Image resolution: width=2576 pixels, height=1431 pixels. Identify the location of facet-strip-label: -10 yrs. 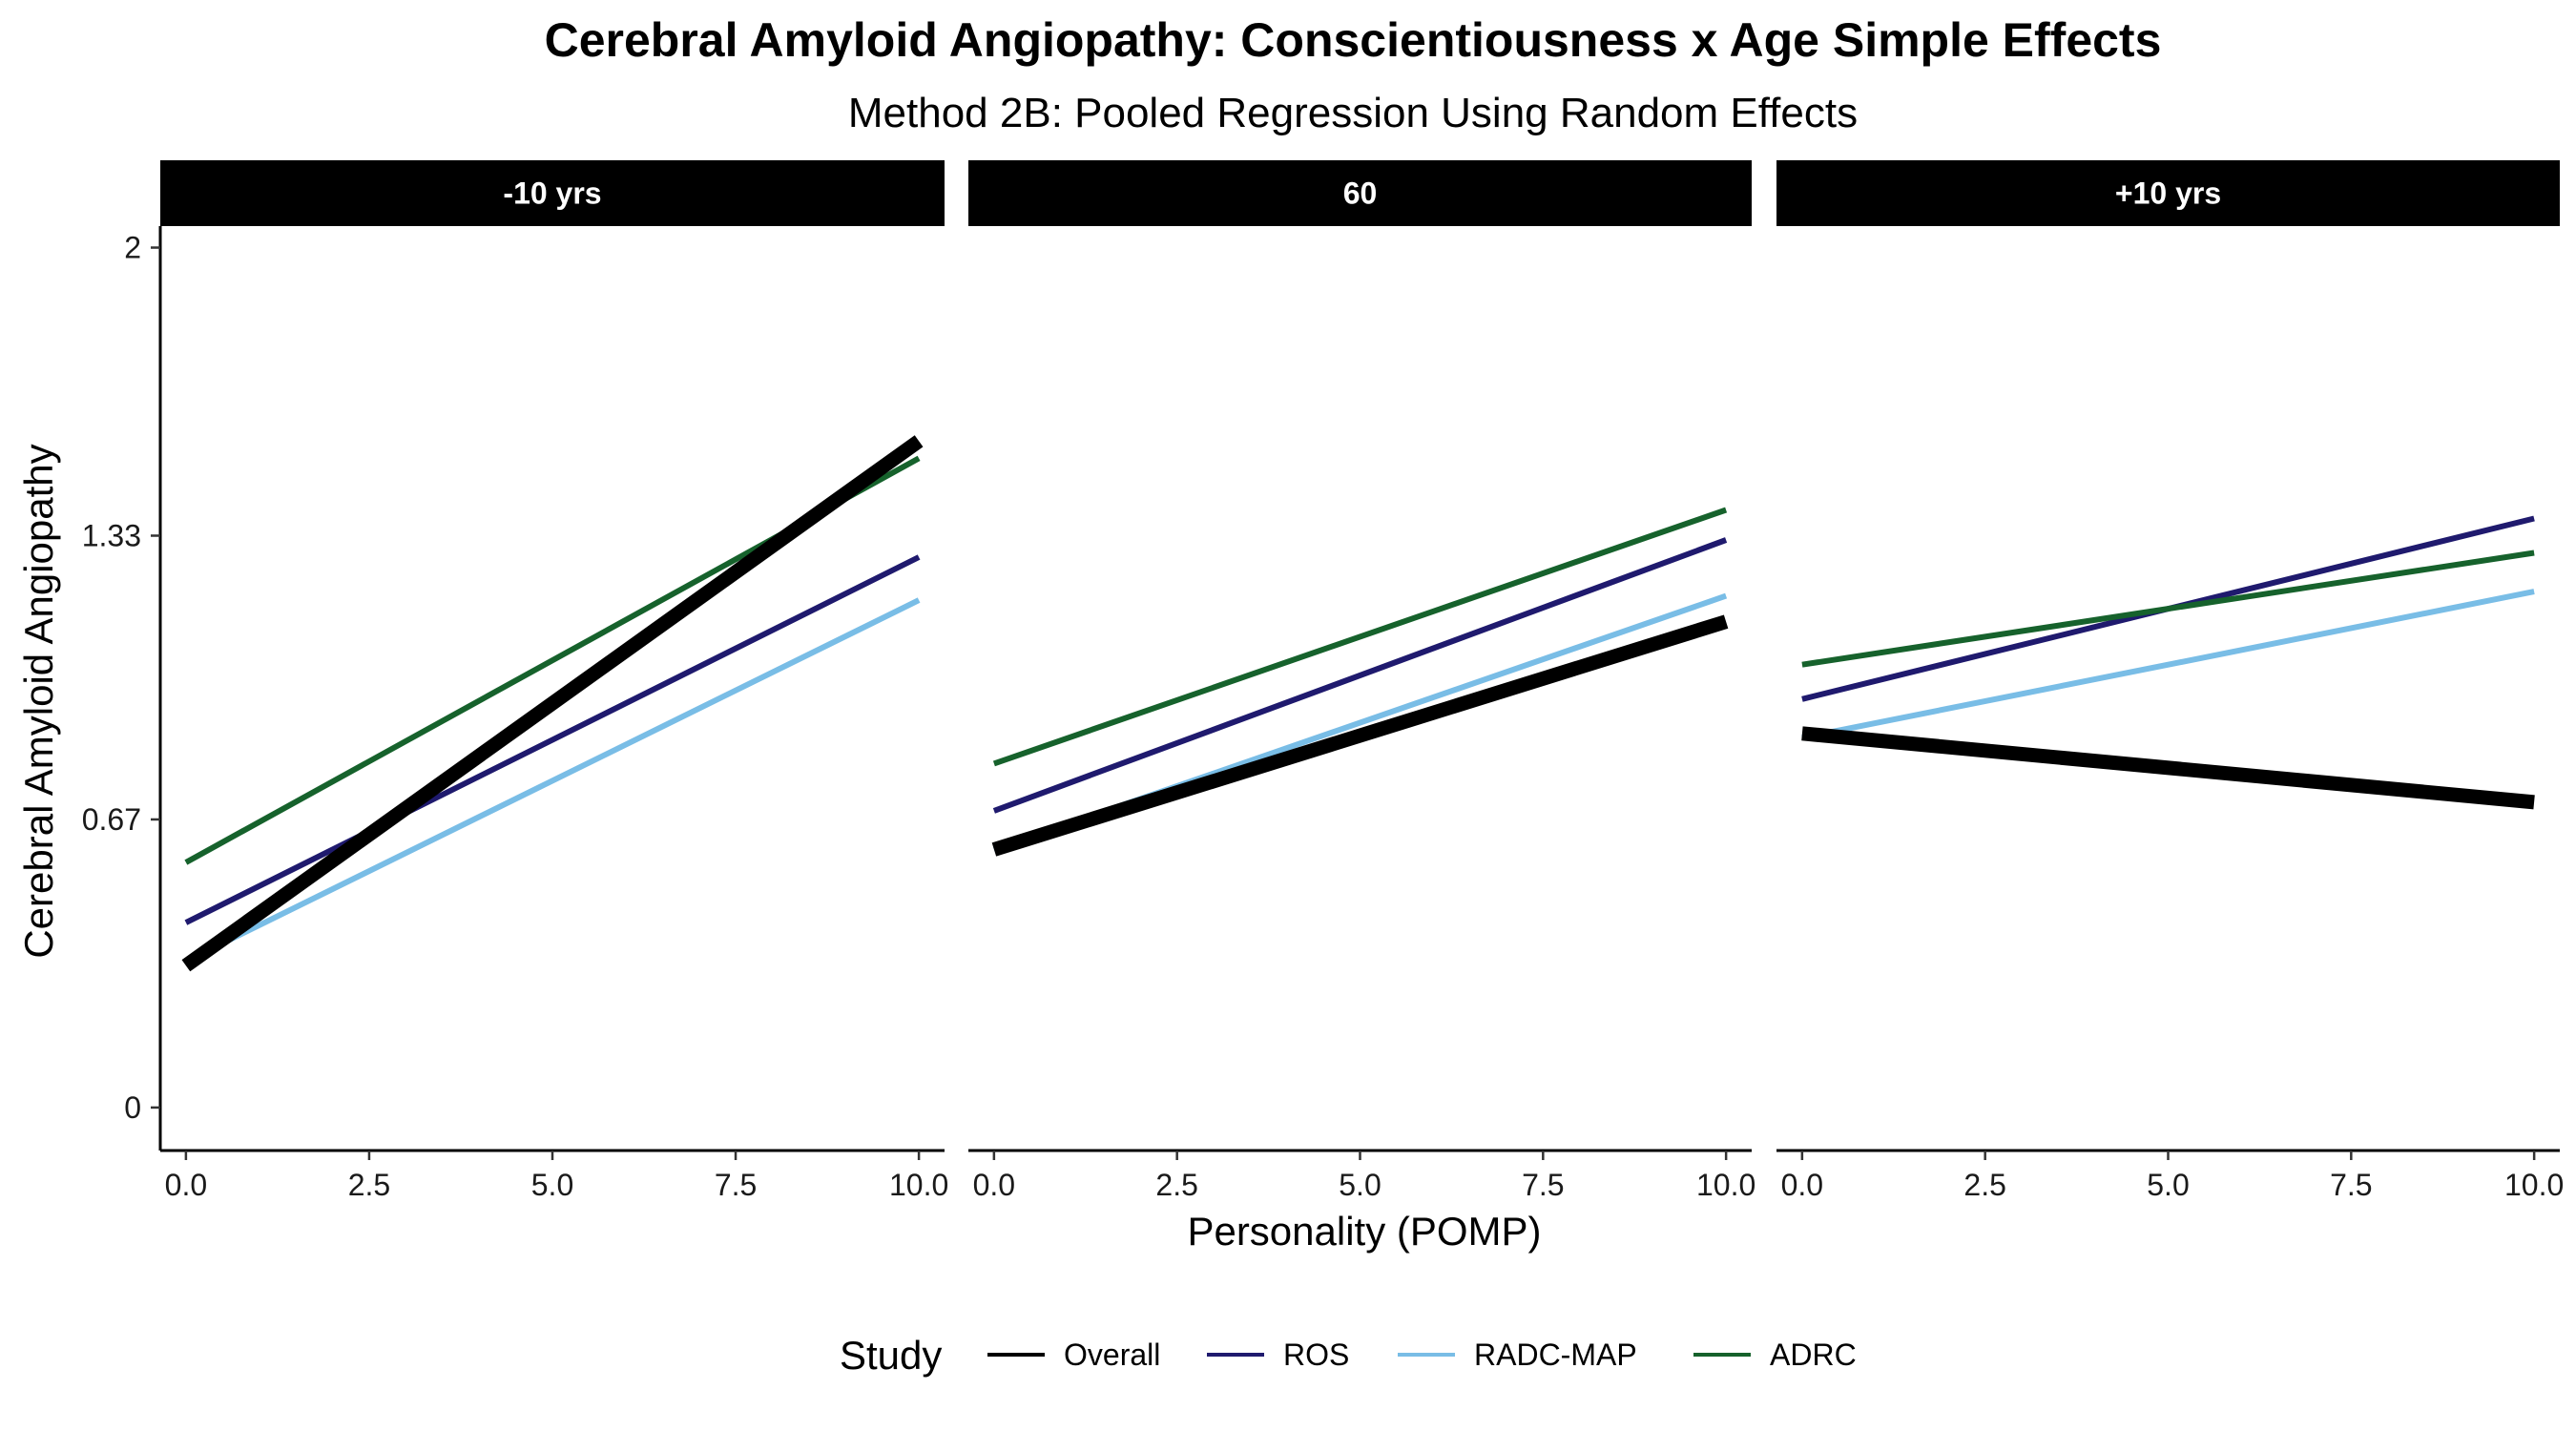
(552, 193).